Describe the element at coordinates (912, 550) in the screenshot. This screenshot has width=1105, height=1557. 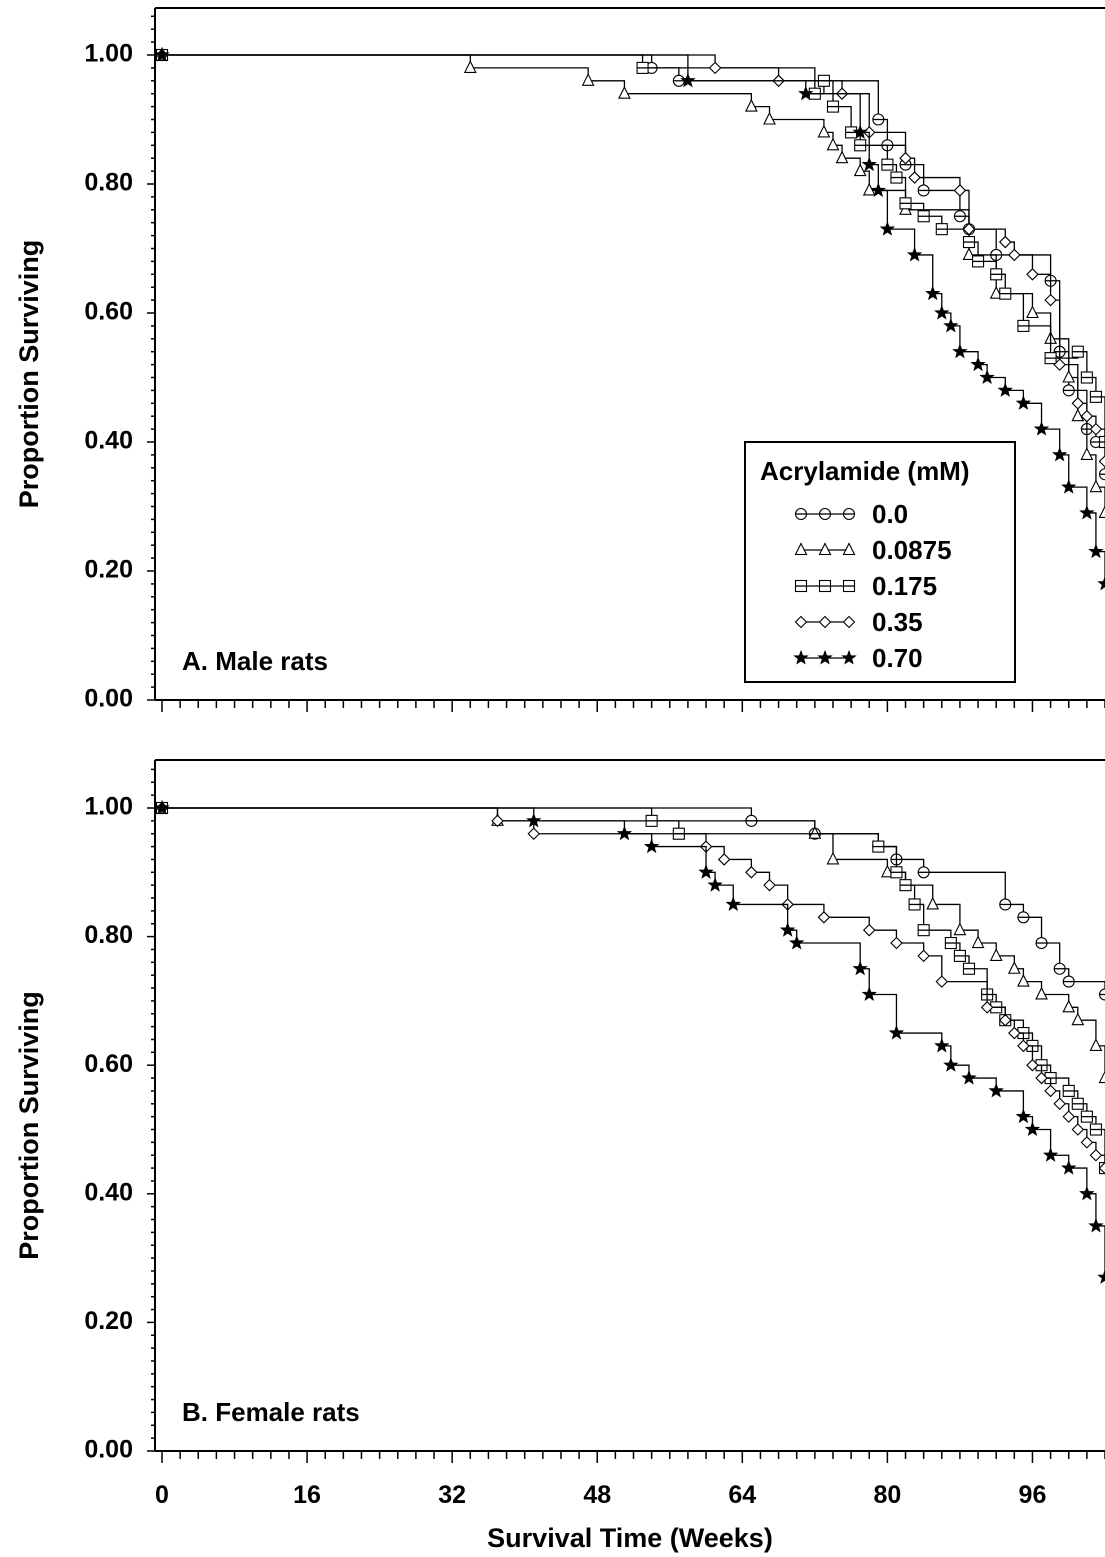
I see `legend-entry: 0.0875` at that location.